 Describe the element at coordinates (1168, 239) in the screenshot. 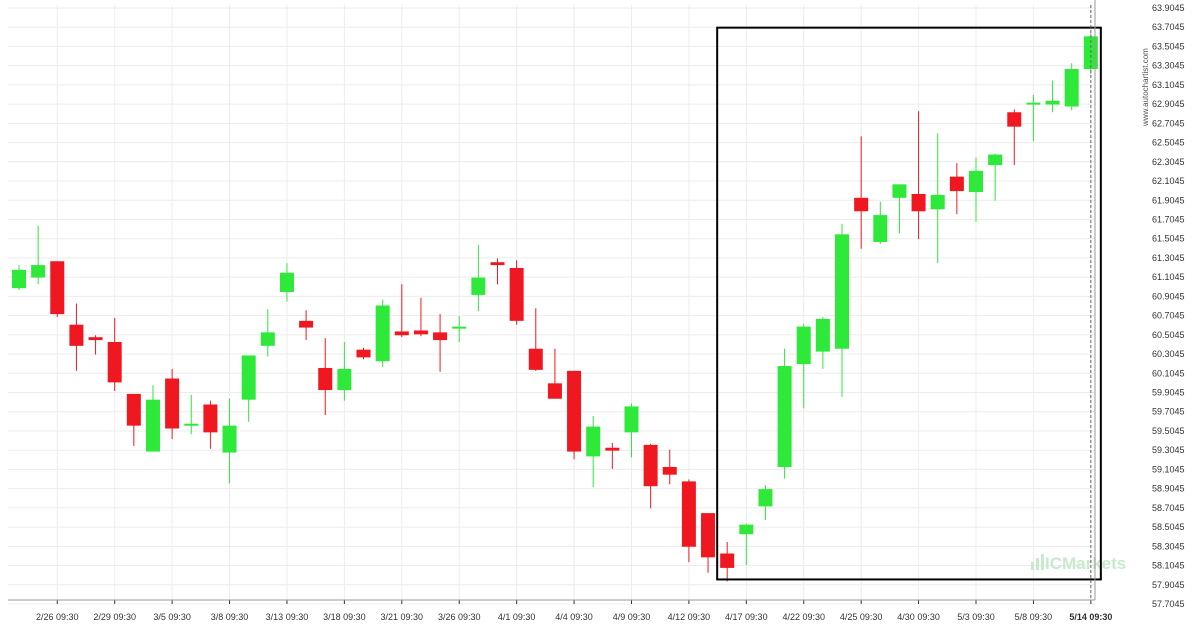

I see `y-tick-label: 61.5045` at that location.